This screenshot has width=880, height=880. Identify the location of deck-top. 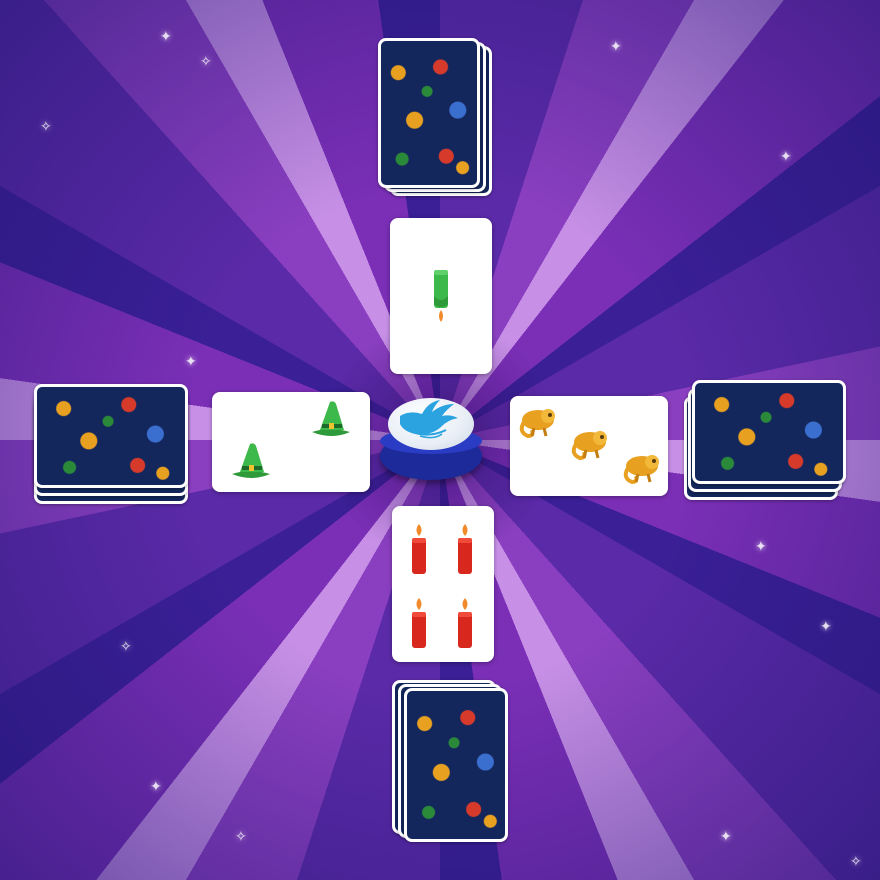
(436, 118).